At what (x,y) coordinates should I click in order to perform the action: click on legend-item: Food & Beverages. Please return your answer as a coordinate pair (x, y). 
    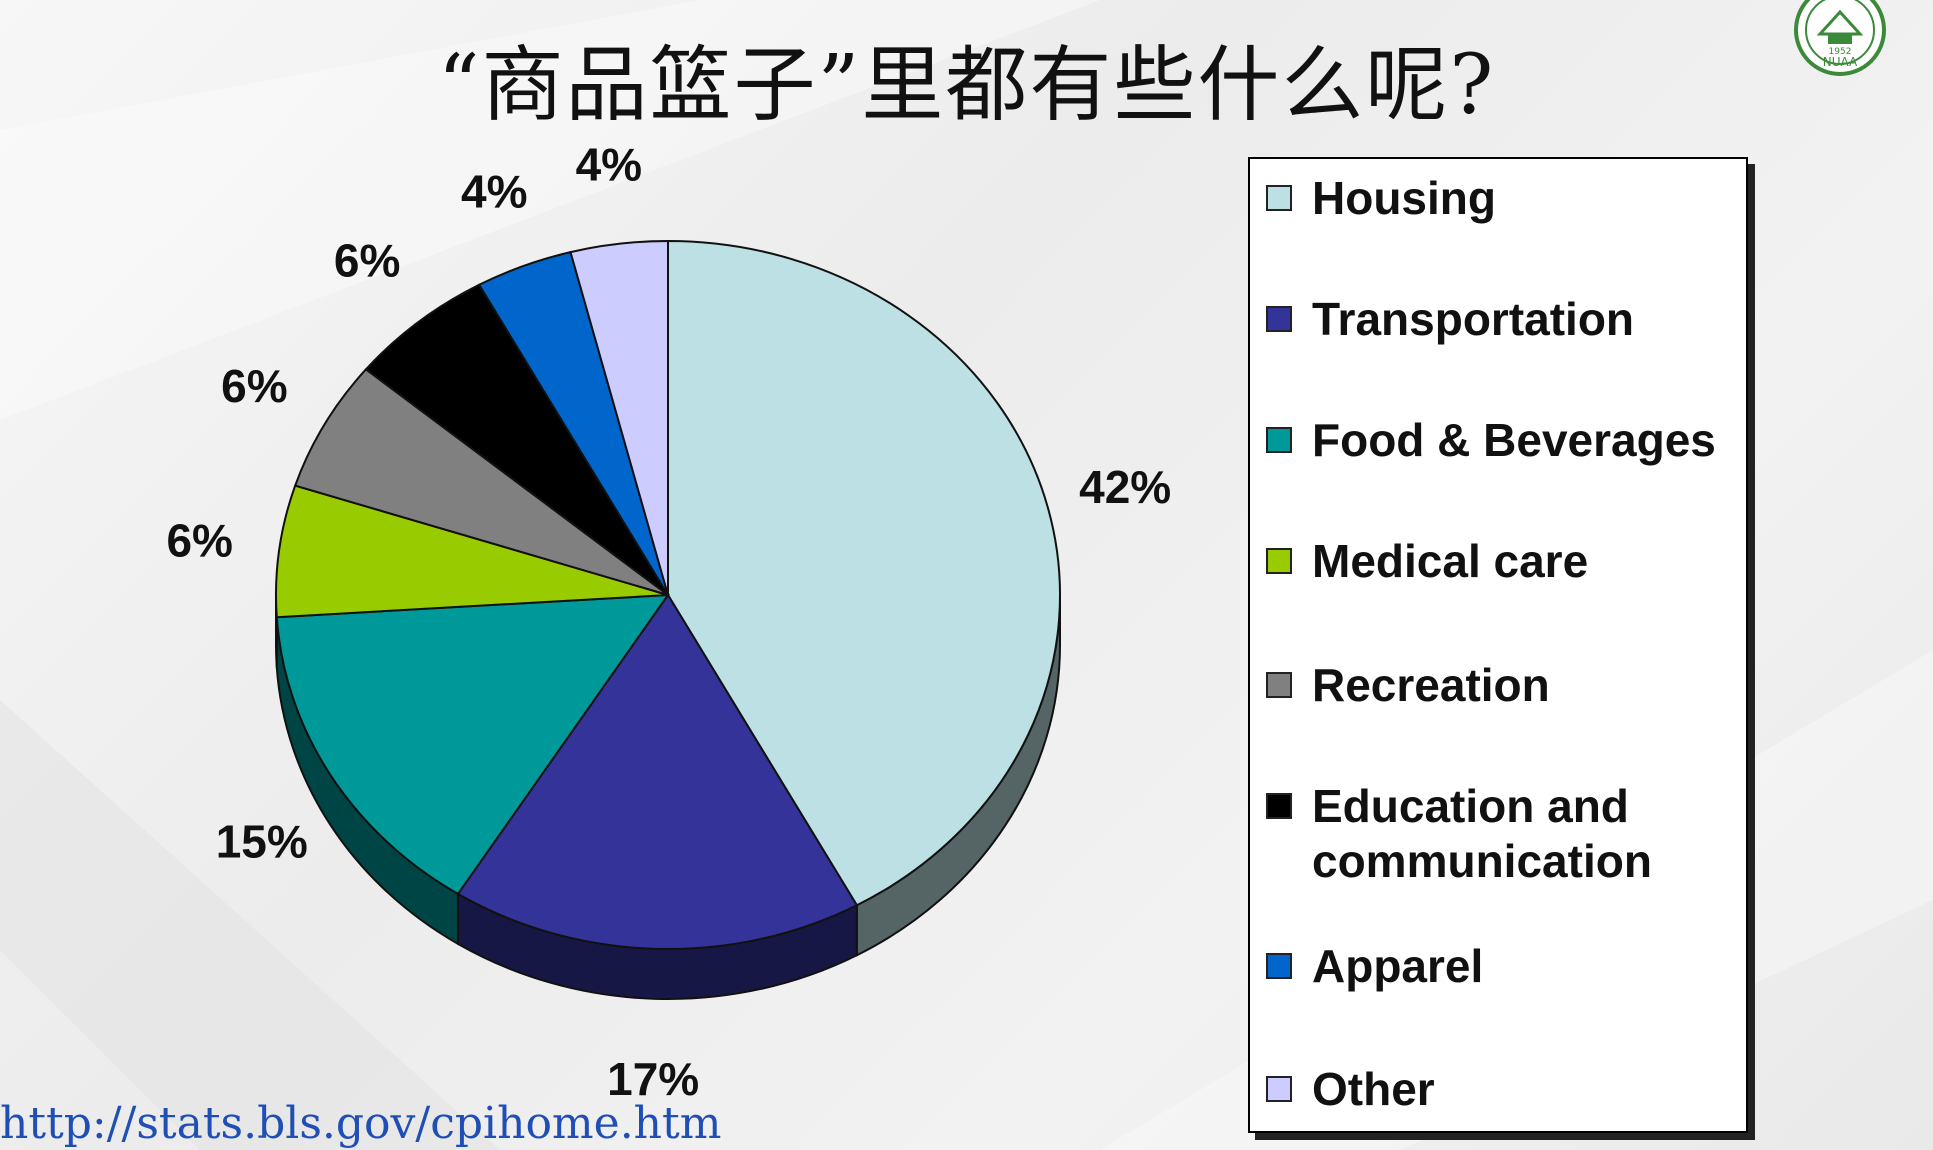
    Looking at the image, I should click on (1504, 440).